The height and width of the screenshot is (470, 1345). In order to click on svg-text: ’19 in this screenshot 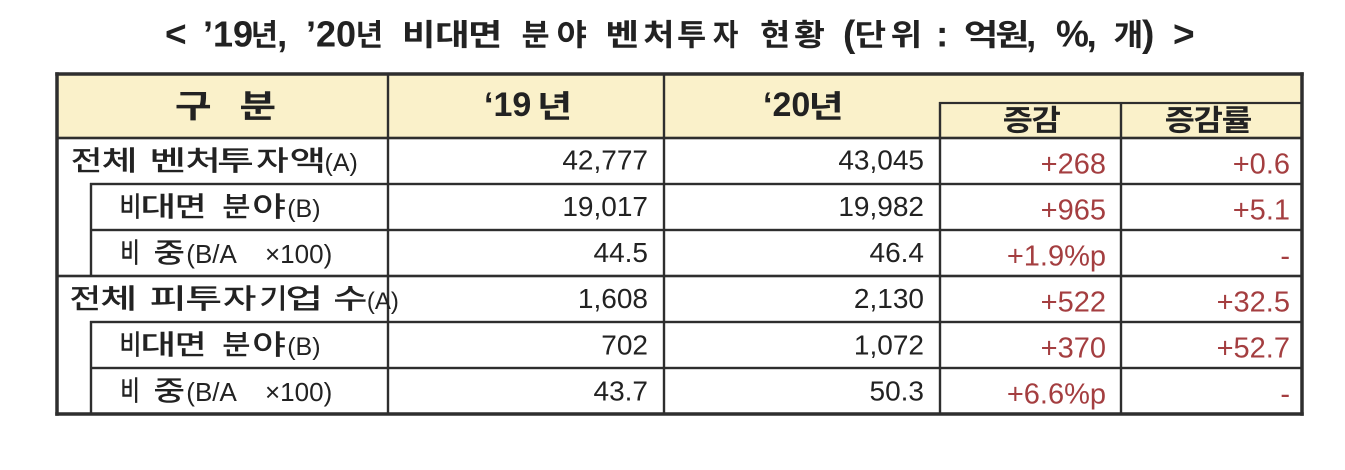, I will do `click(228, 34)`.